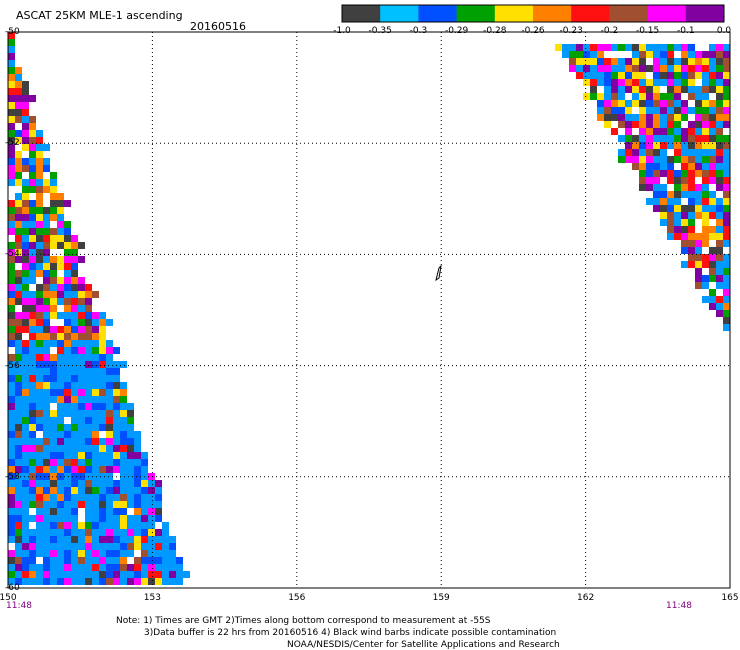 The image size is (740, 650). I want to click on colorbar-tick-label: -0.29, so click(456, 31).